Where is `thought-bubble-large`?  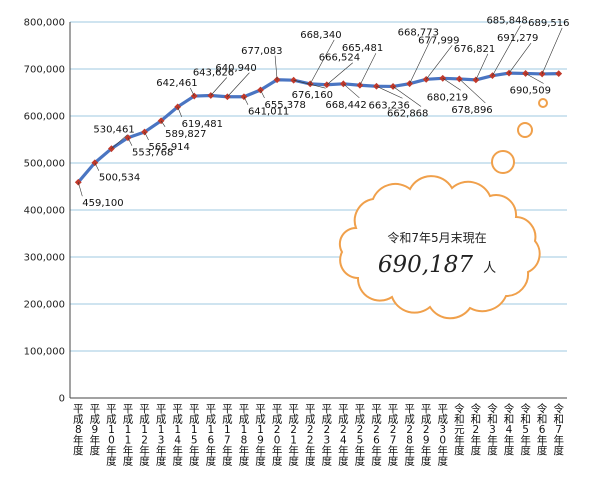
thought-bubble-large is located at coordinates (503, 162).